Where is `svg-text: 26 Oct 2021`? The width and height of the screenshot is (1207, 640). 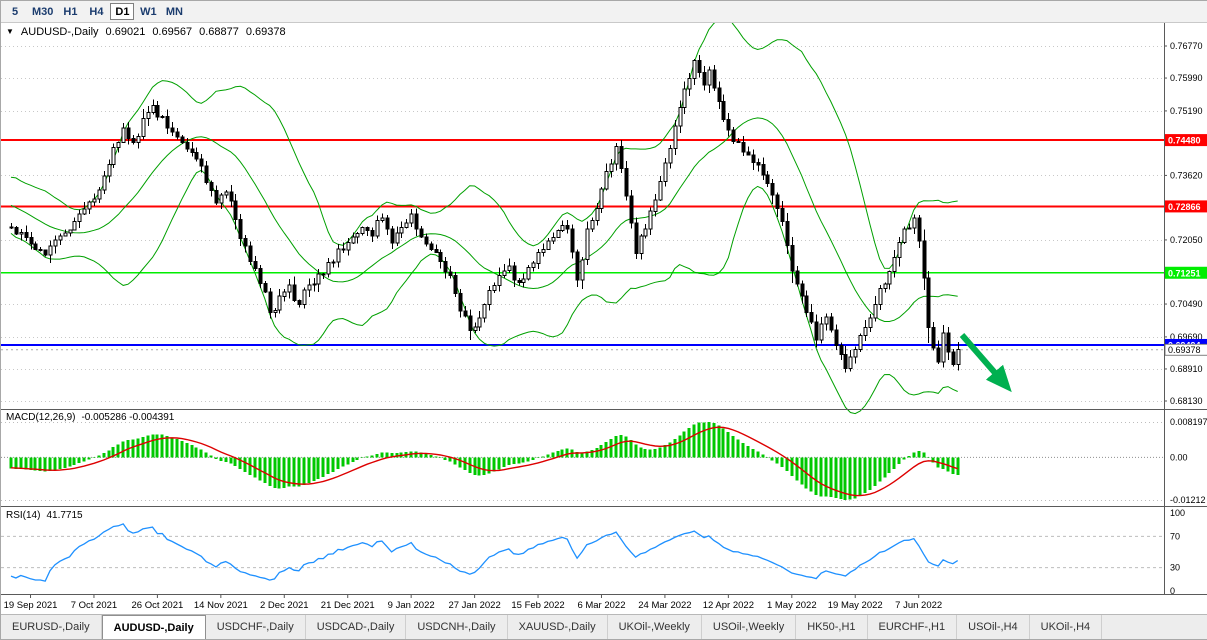 svg-text: 26 Oct 2021 is located at coordinates (158, 605).